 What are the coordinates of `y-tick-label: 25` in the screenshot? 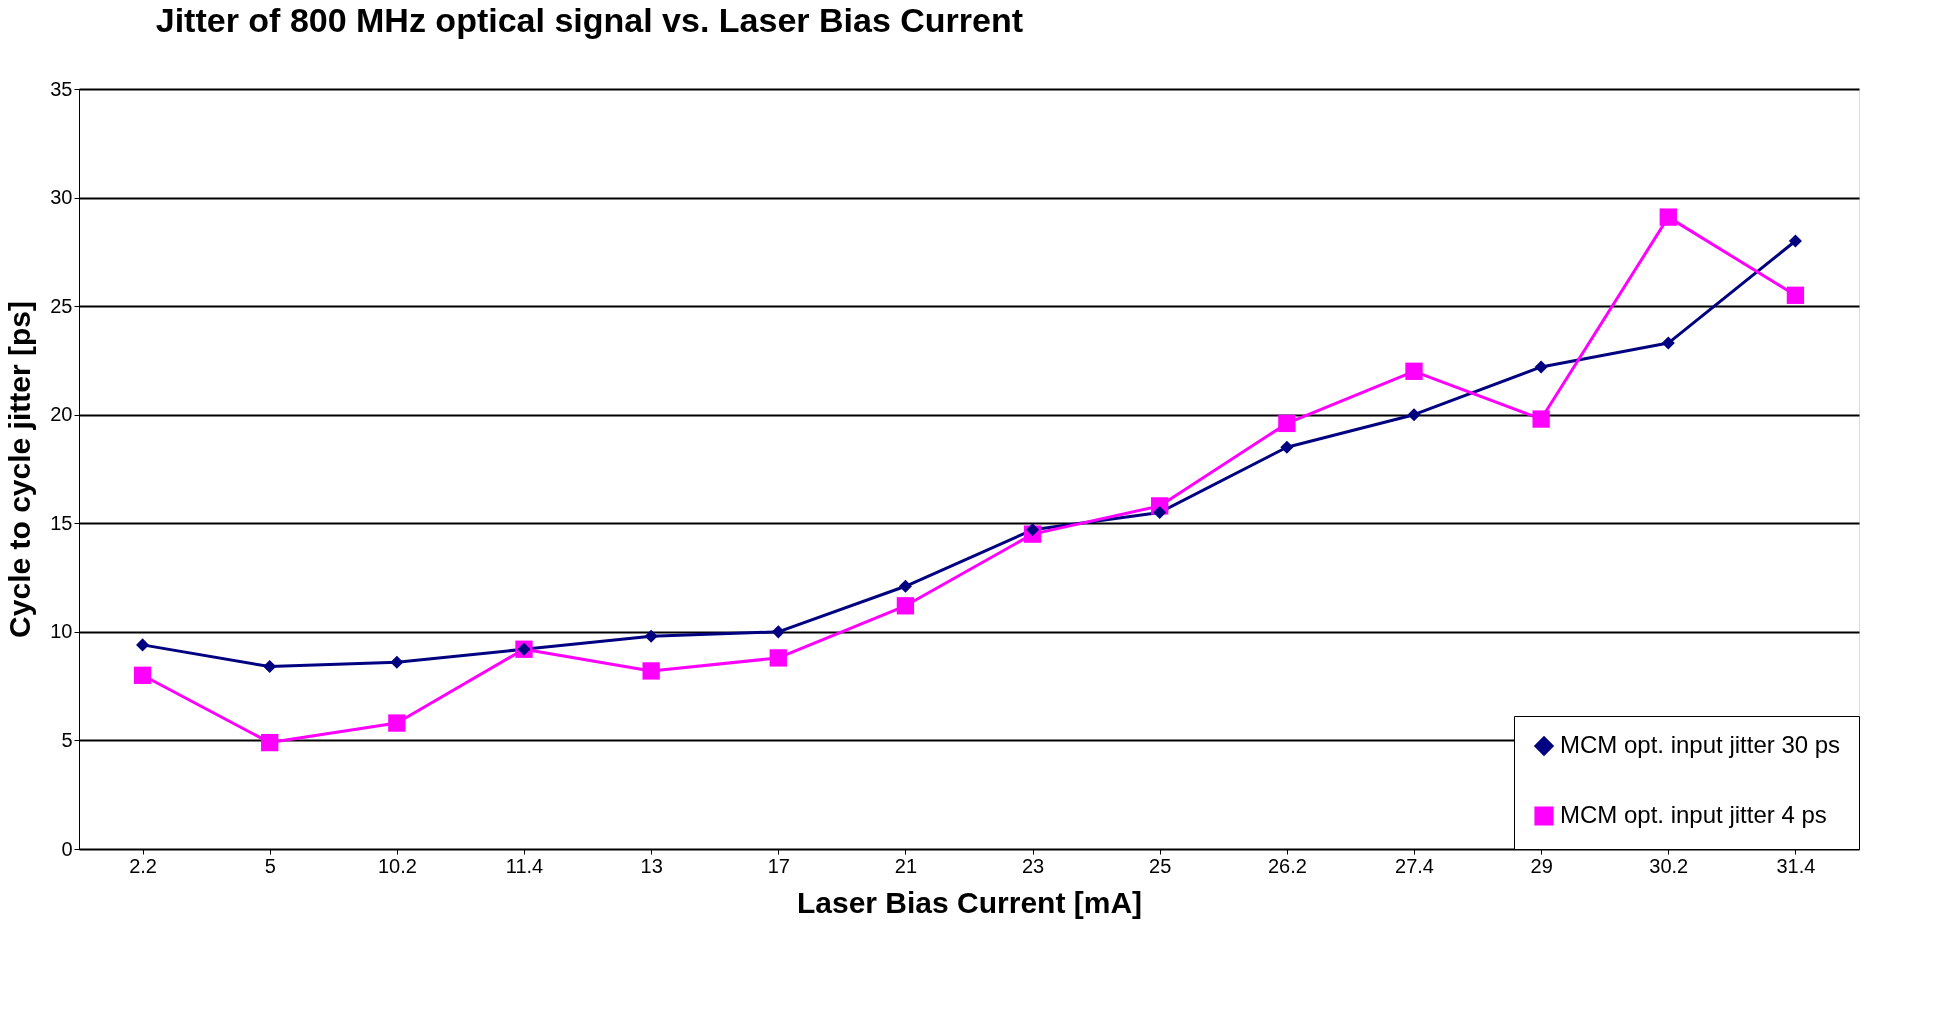 It's located at (61, 305).